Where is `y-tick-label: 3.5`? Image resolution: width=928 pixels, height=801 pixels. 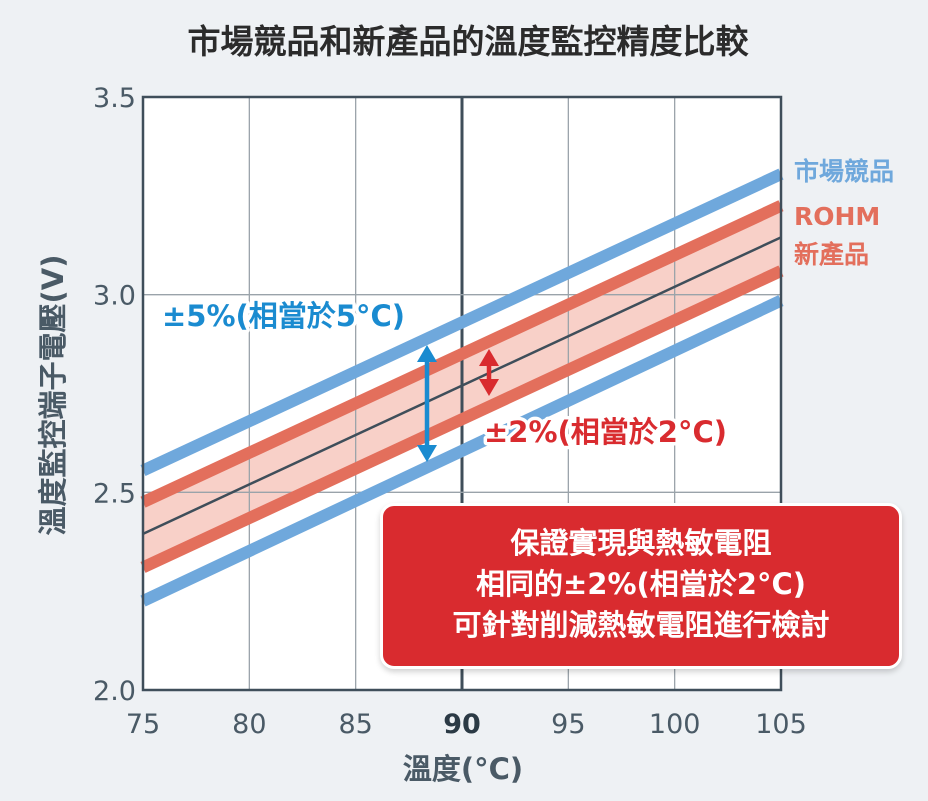
y-tick-label: 3.5 is located at coordinates (114, 98).